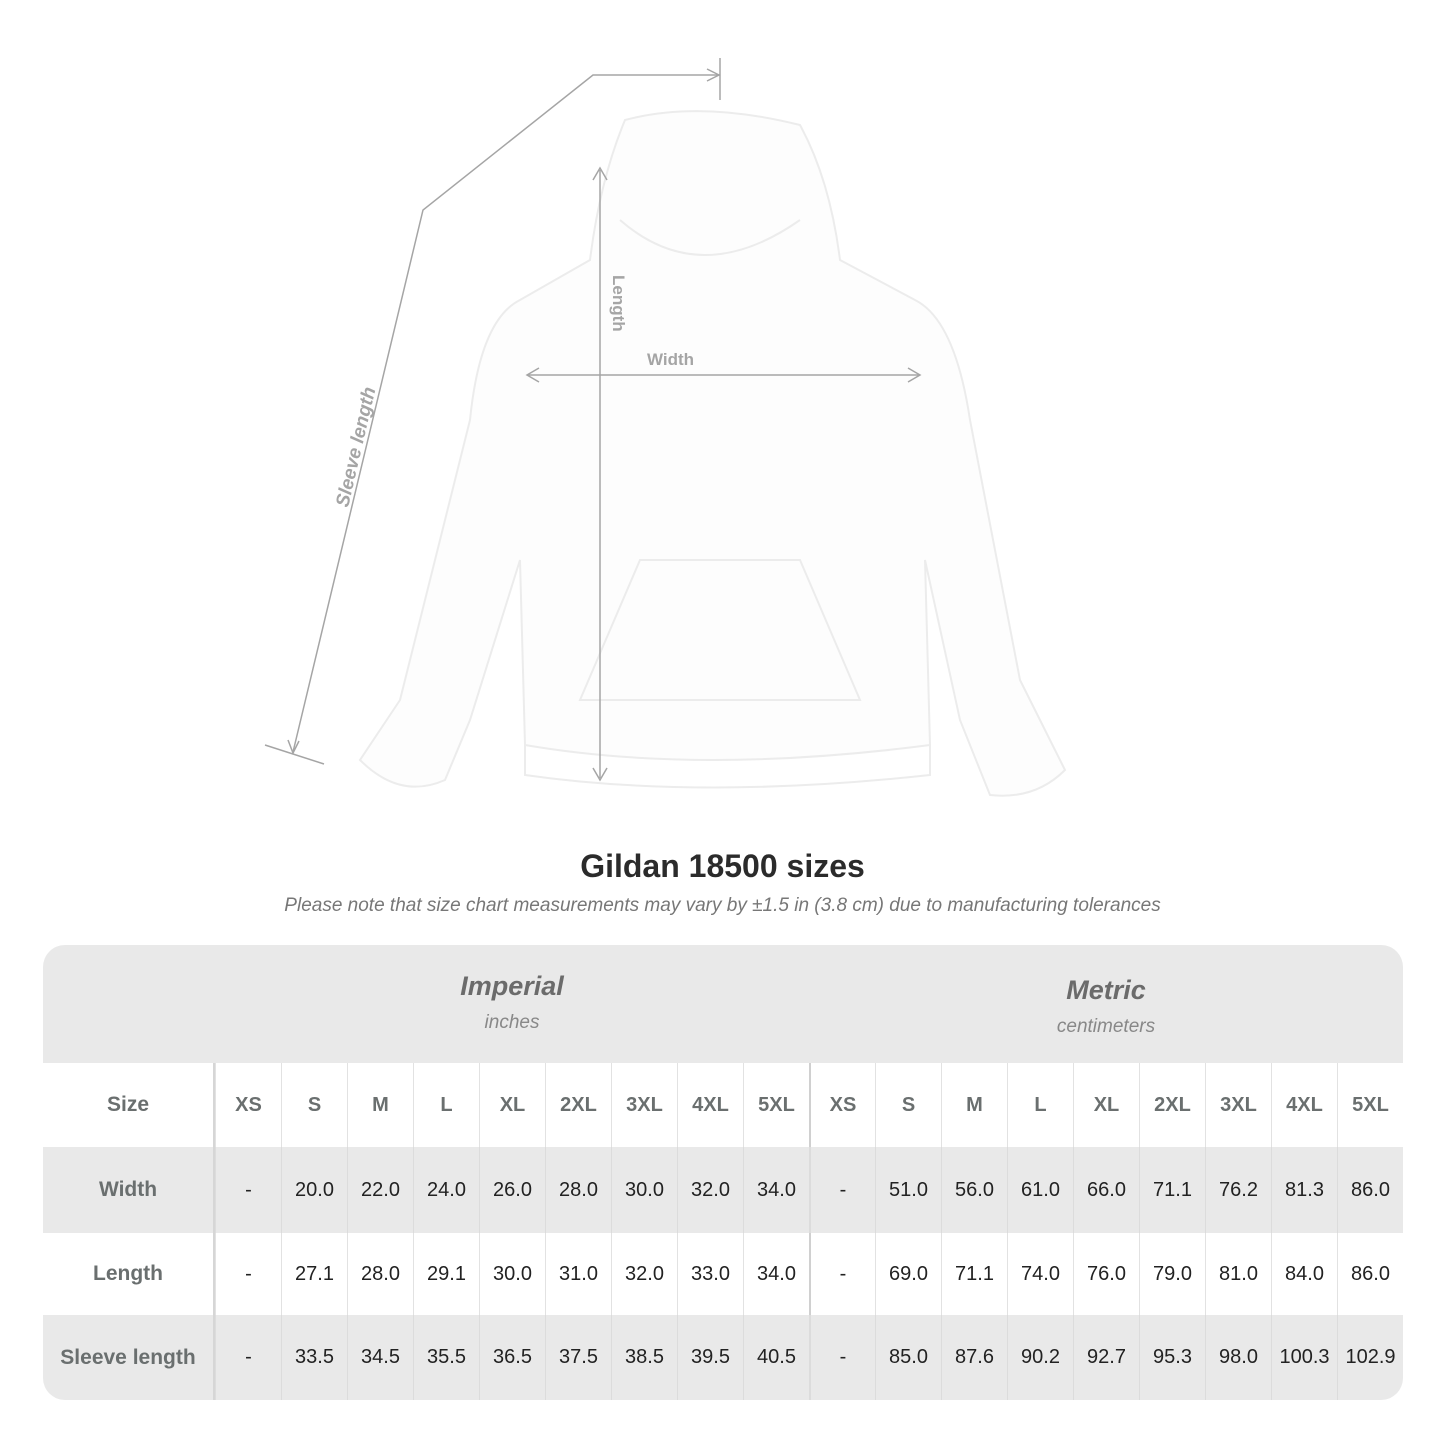 The image size is (1445, 1445). I want to click on value-cell: 36.5, so click(512, 1357).